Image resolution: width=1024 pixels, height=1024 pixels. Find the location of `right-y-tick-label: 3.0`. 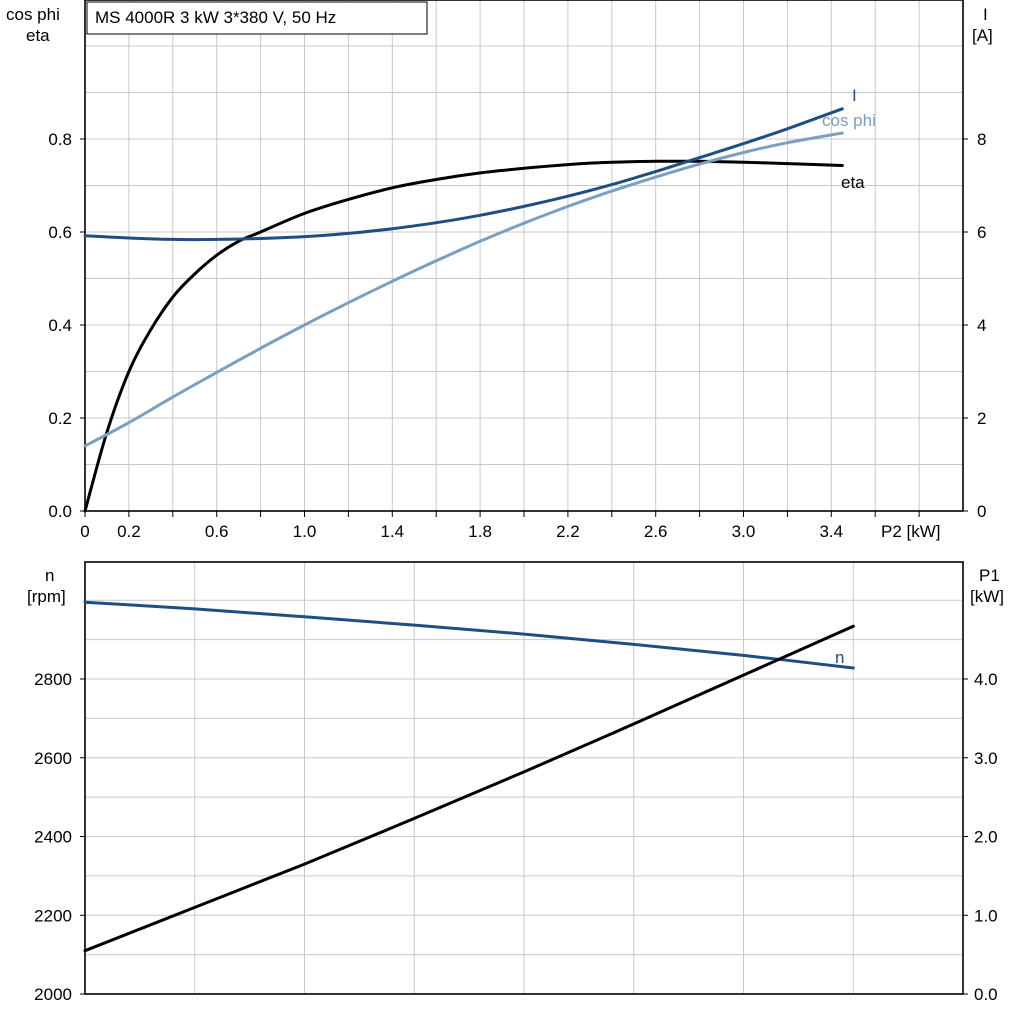

right-y-tick-label: 3.0 is located at coordinates (986, 758).